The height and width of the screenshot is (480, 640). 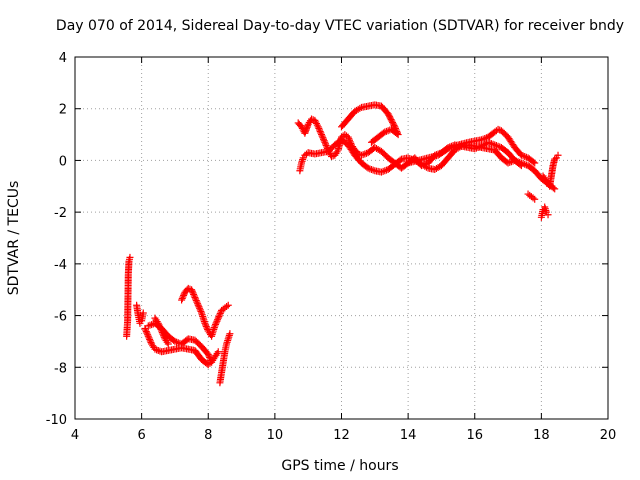 What do you see at coordinates (60, 317) in the screenshot?
I see `y-tick-label: -6` at bounding box center [60, 317].